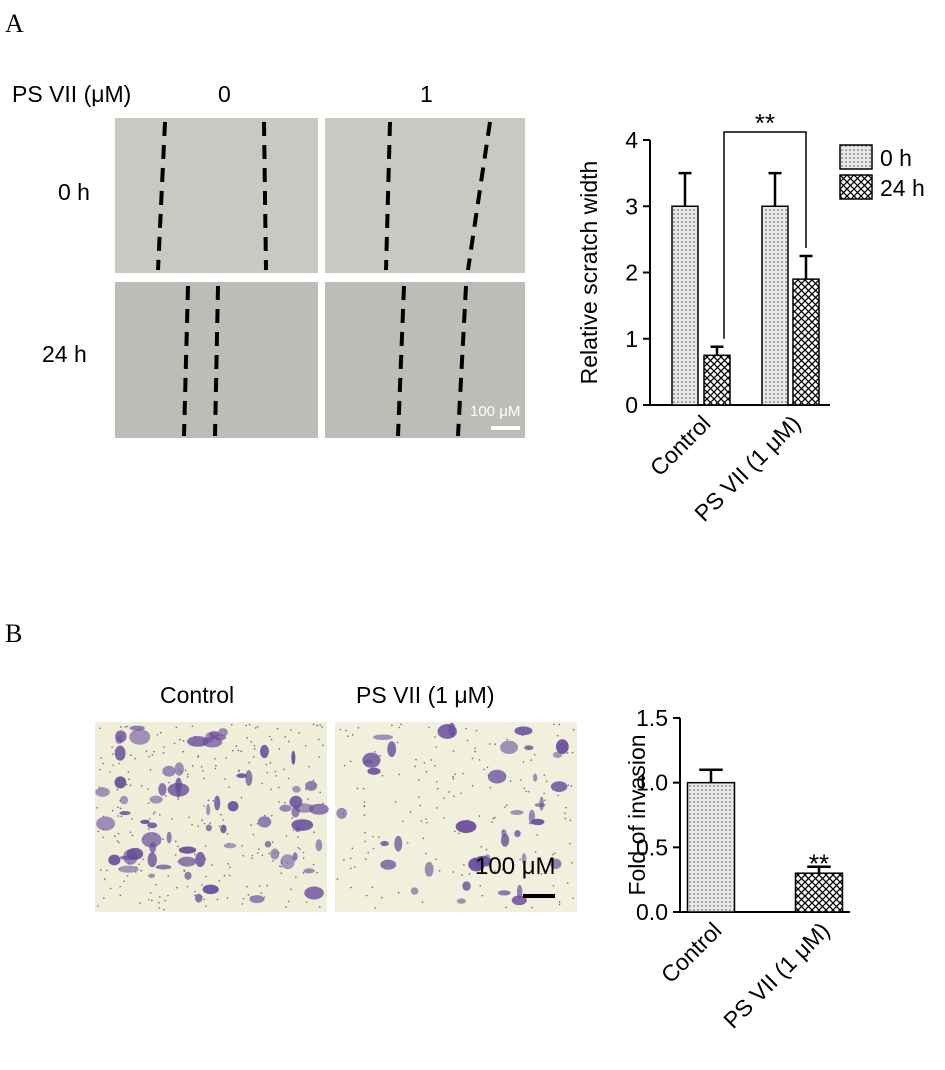 This screenshot has height=1070, width=945. I want to click on error-bar, so click(711, 775).